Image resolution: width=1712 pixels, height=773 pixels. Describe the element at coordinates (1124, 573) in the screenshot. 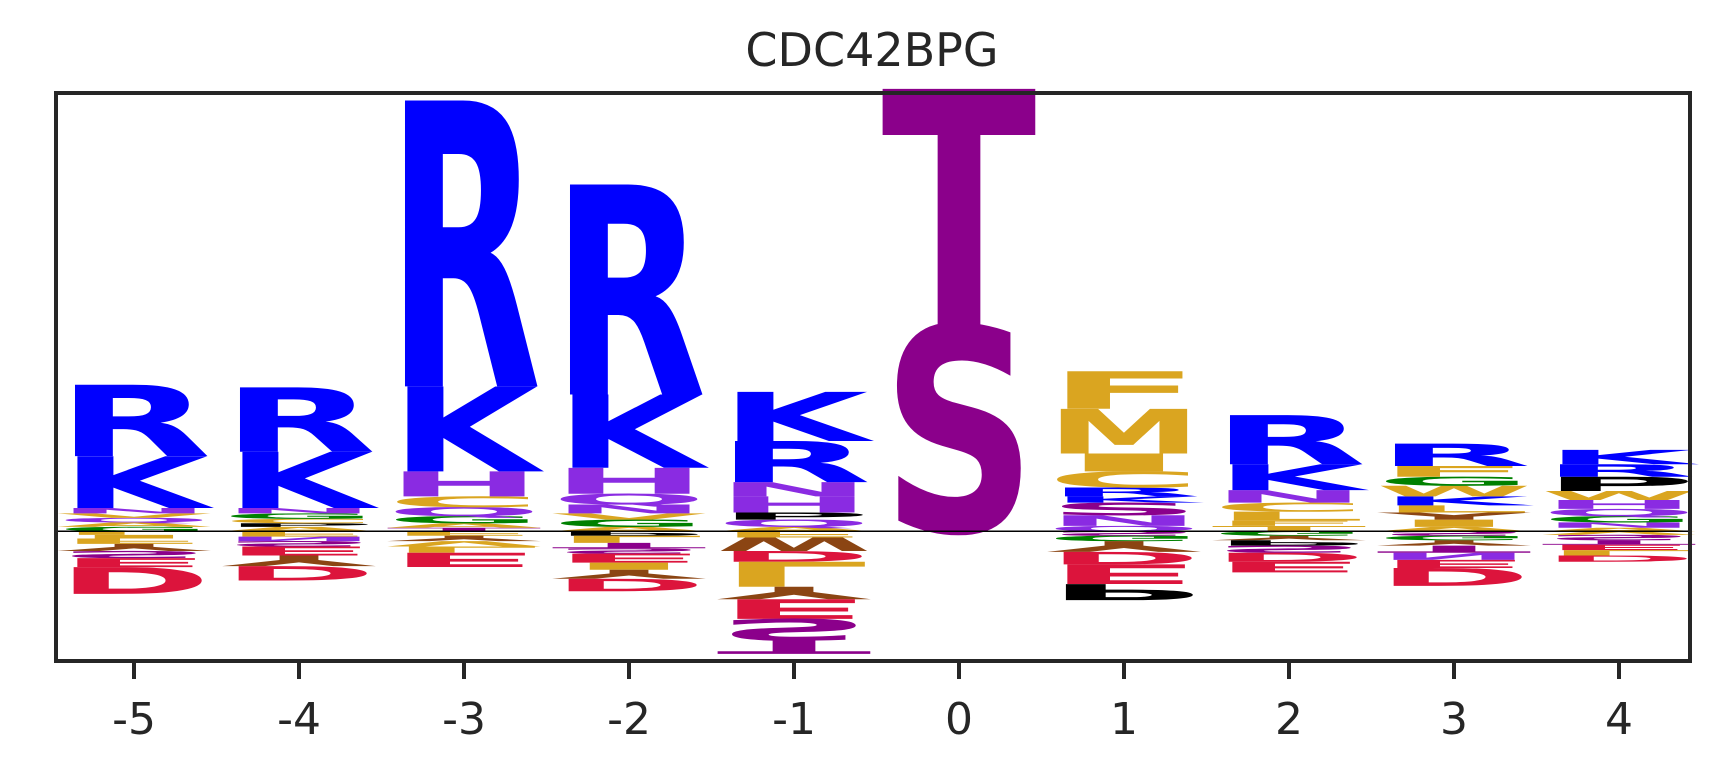

I see `residue-E-pos1-down4: E` at that location.